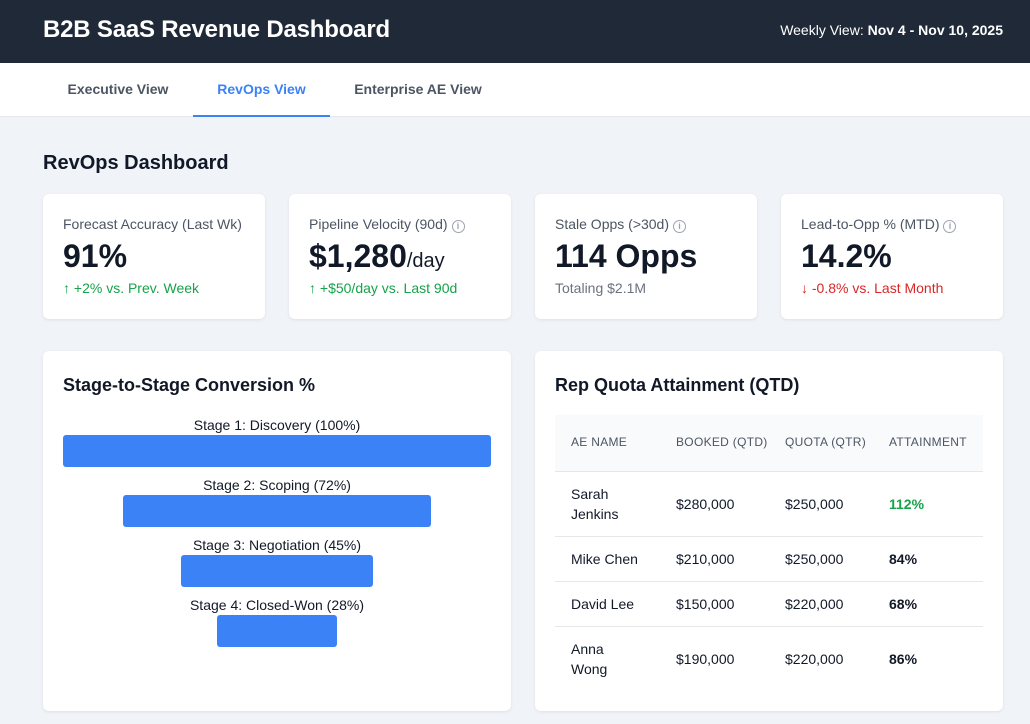 Image resolution: width=1030 pixels, height=724 pixels. What do you see at coordinates (95, 256) in the screenshot?
I see `kpi-value: 91%` at bounding box center [95, 256].